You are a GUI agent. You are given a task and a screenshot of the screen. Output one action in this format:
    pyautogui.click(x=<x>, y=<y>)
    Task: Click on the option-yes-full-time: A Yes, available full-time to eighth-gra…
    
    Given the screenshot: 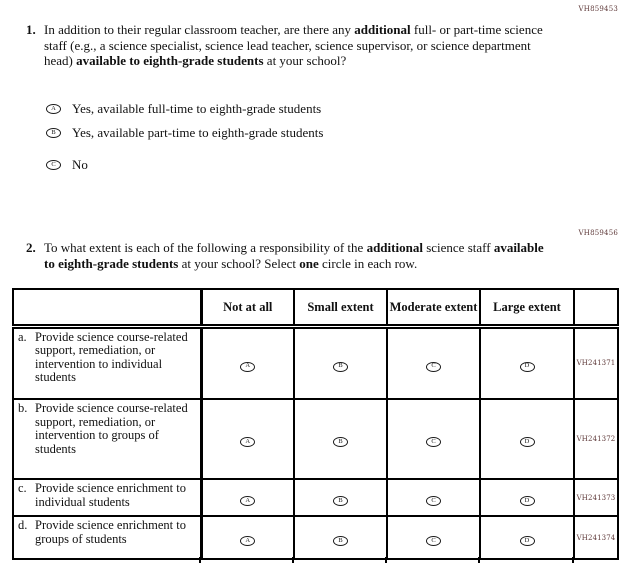 What is the action you would take?
    pyautogui.click(x=184, y=109)
    